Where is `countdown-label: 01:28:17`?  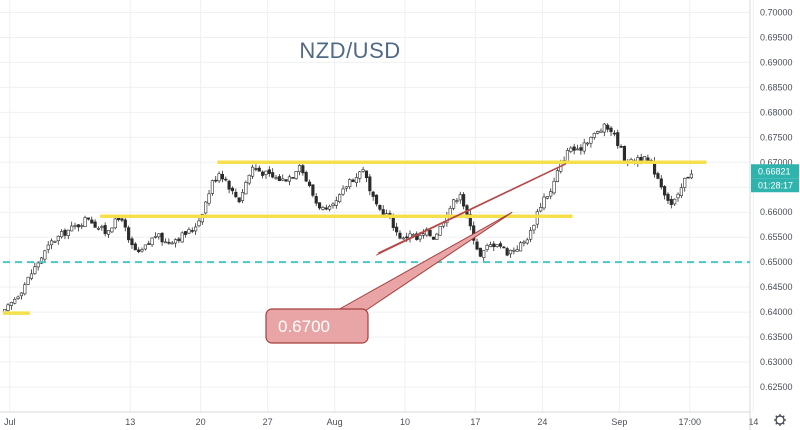 countdown-label: 01:28:17 is located at coordinates (775, 186).